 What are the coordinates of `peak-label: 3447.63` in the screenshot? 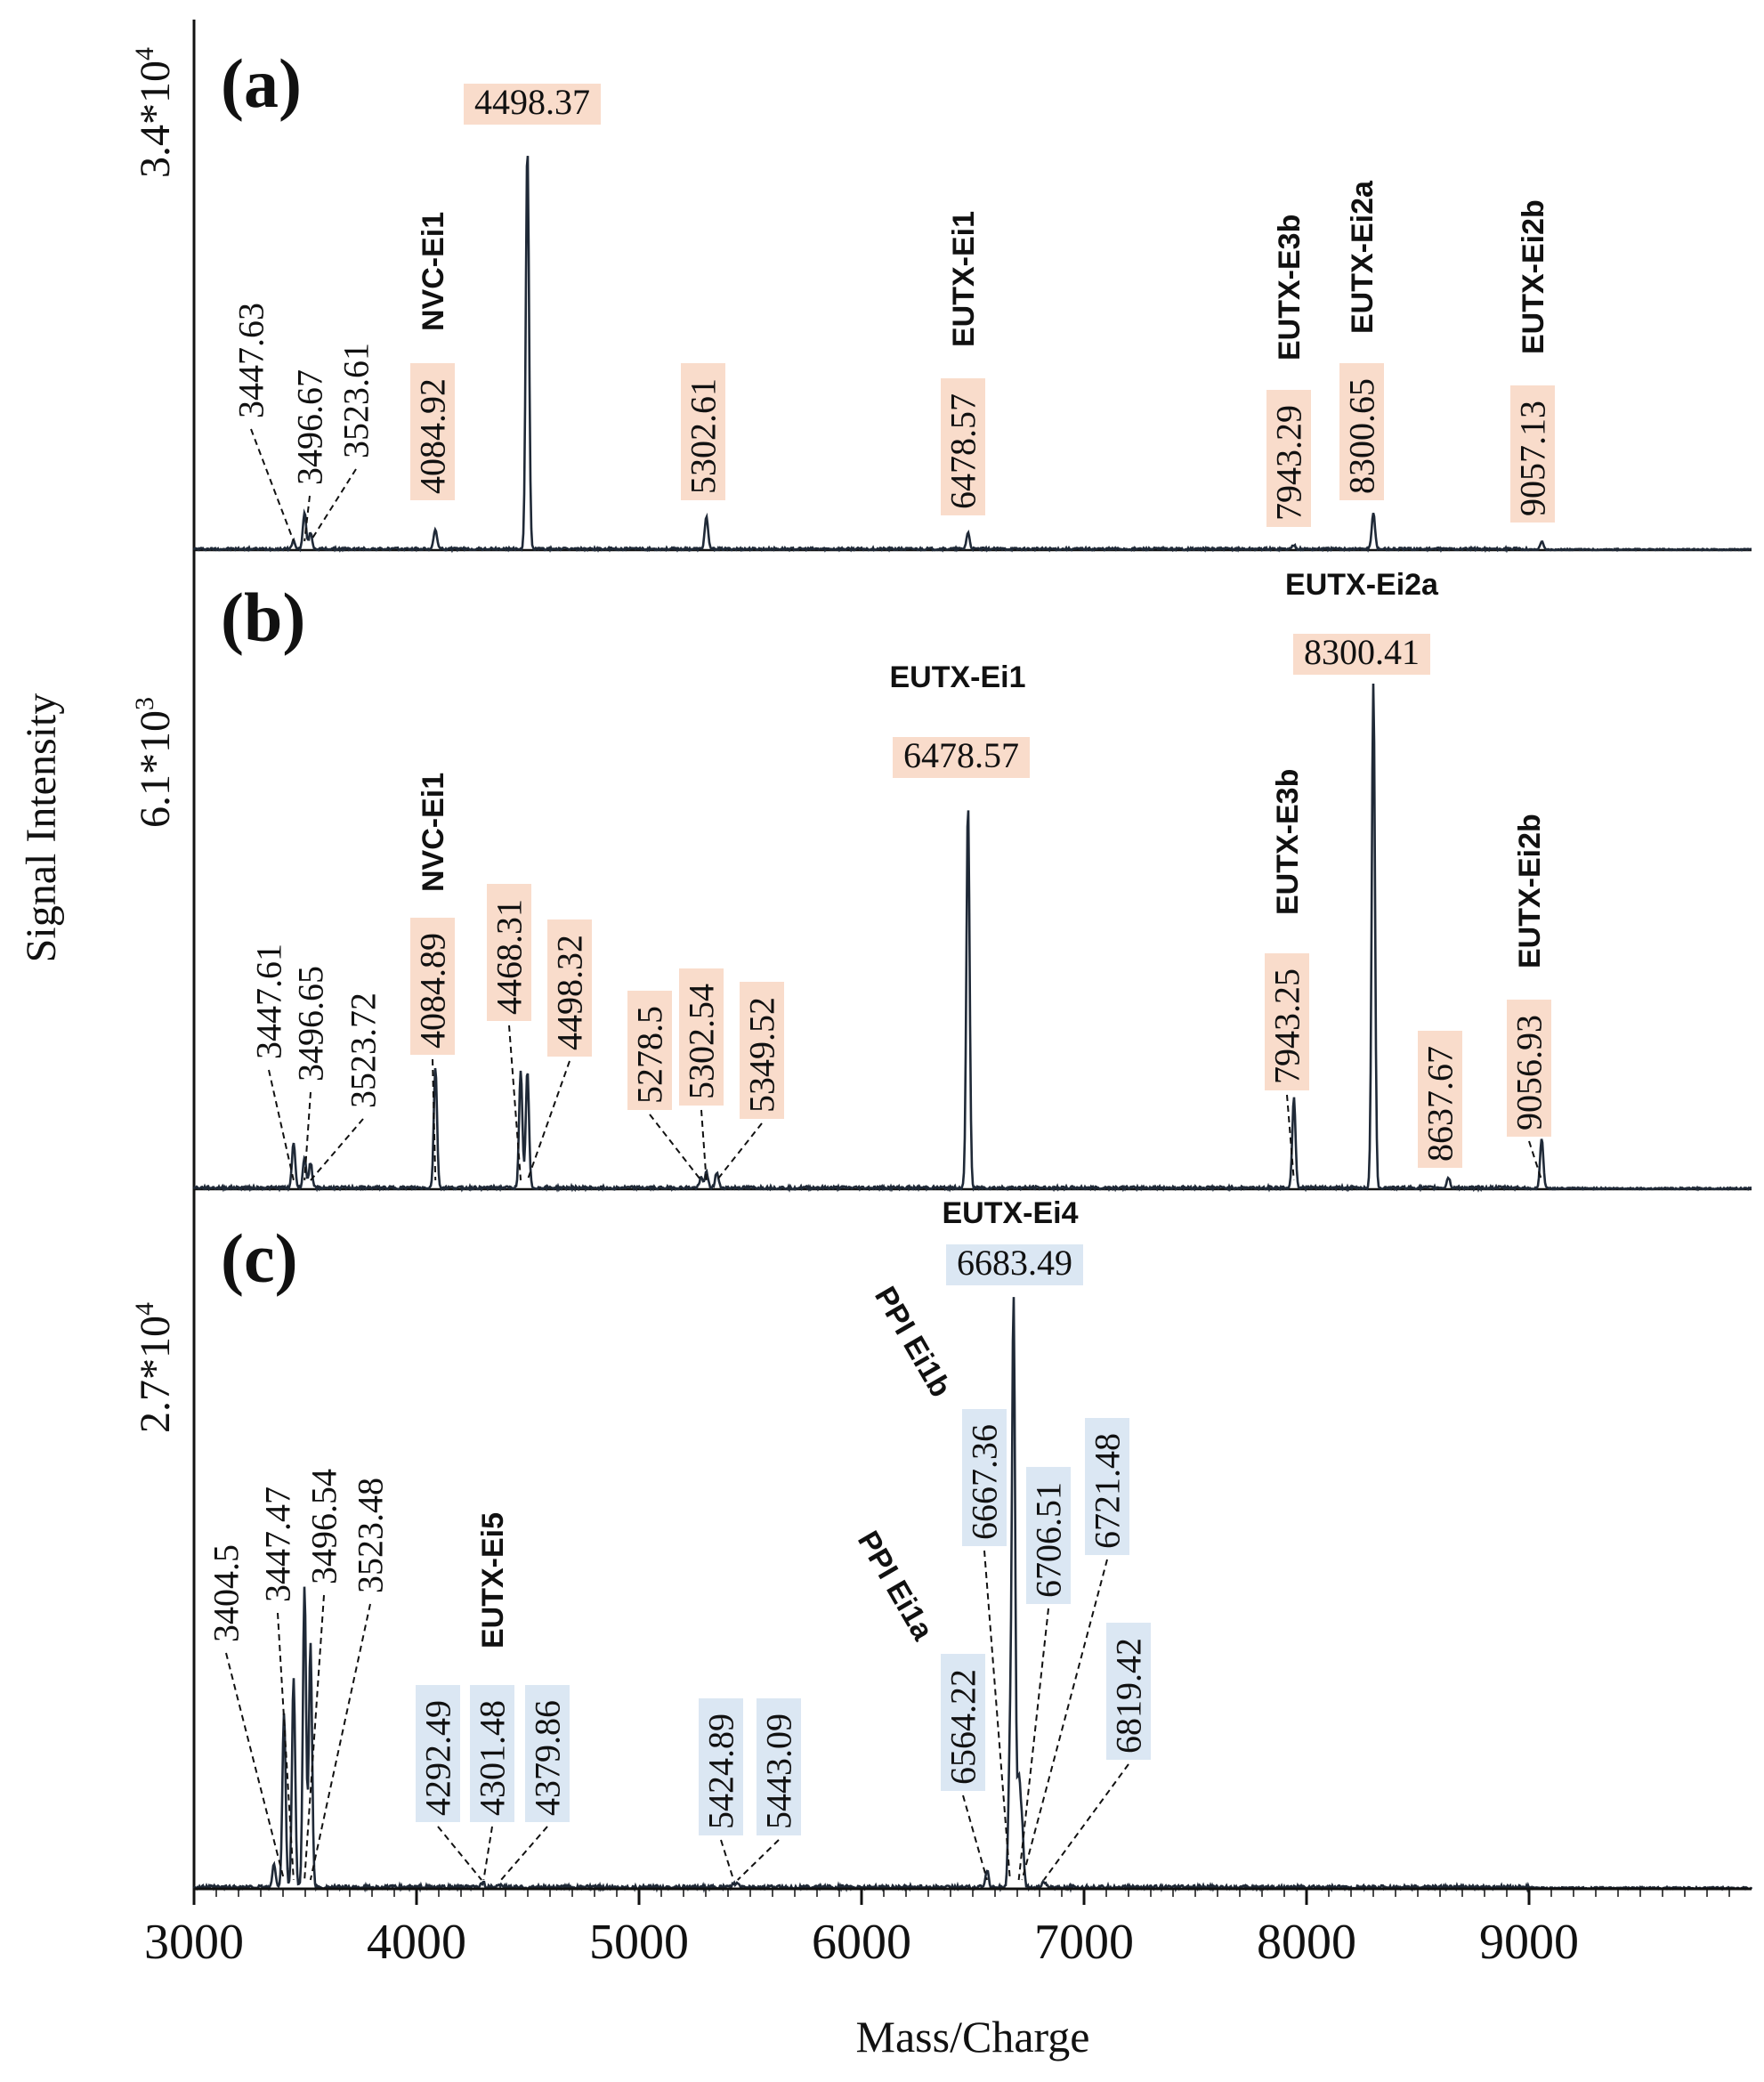 It's located at (251, 360).